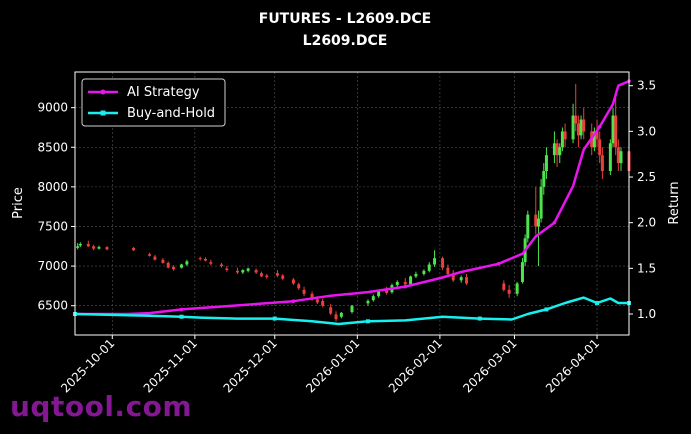  Describe the element at coordinates (171, 113) in the screenshot. I see `legend-bh-label: Buy-and-Hold` at that location.